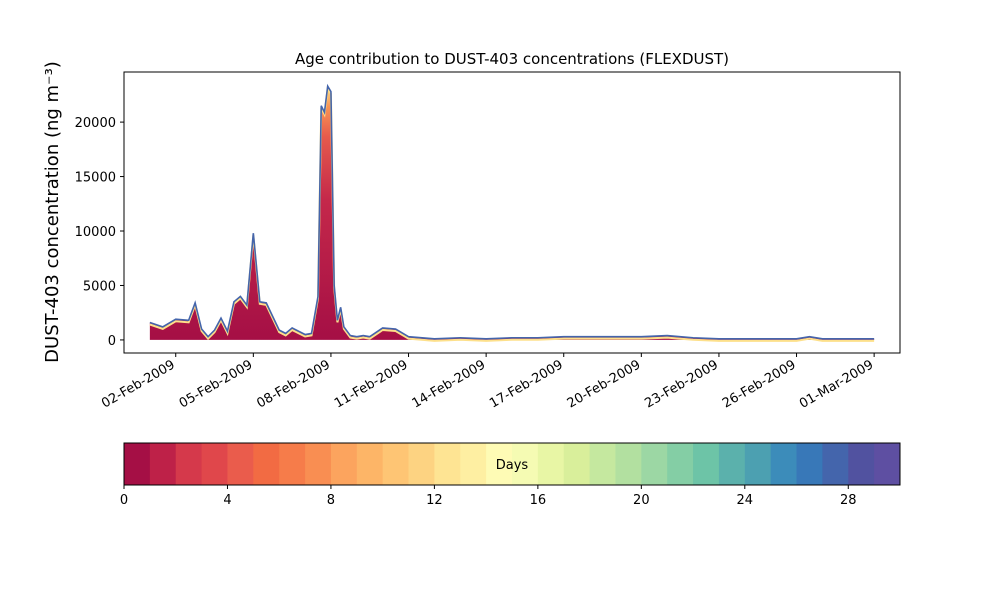 The width and height of the screenshot is (1000, 600). Describe the element at coordinates (112, 341) in the screenshot. I see `y-tick-label: 0` at that location.